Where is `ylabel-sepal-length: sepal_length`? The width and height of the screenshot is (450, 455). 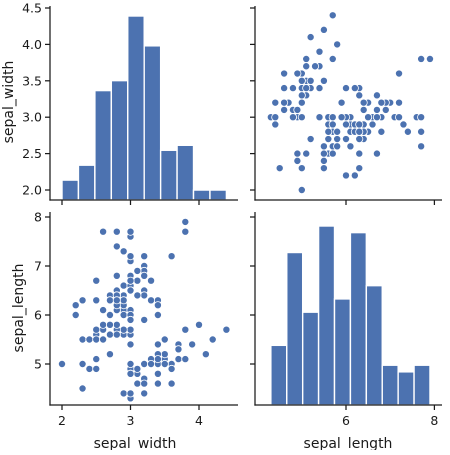
ylabel-sepal-length: sepal_length is located at coordinates (19, 308).